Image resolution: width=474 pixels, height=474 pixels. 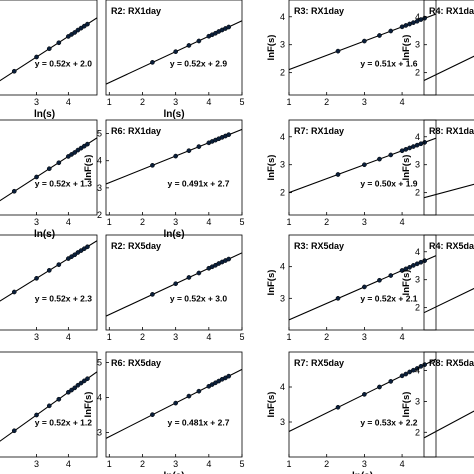 I want to click on panel-1: 3 4 y = 0.52x + 2.0 ln(s), so click(x=49, y=60).